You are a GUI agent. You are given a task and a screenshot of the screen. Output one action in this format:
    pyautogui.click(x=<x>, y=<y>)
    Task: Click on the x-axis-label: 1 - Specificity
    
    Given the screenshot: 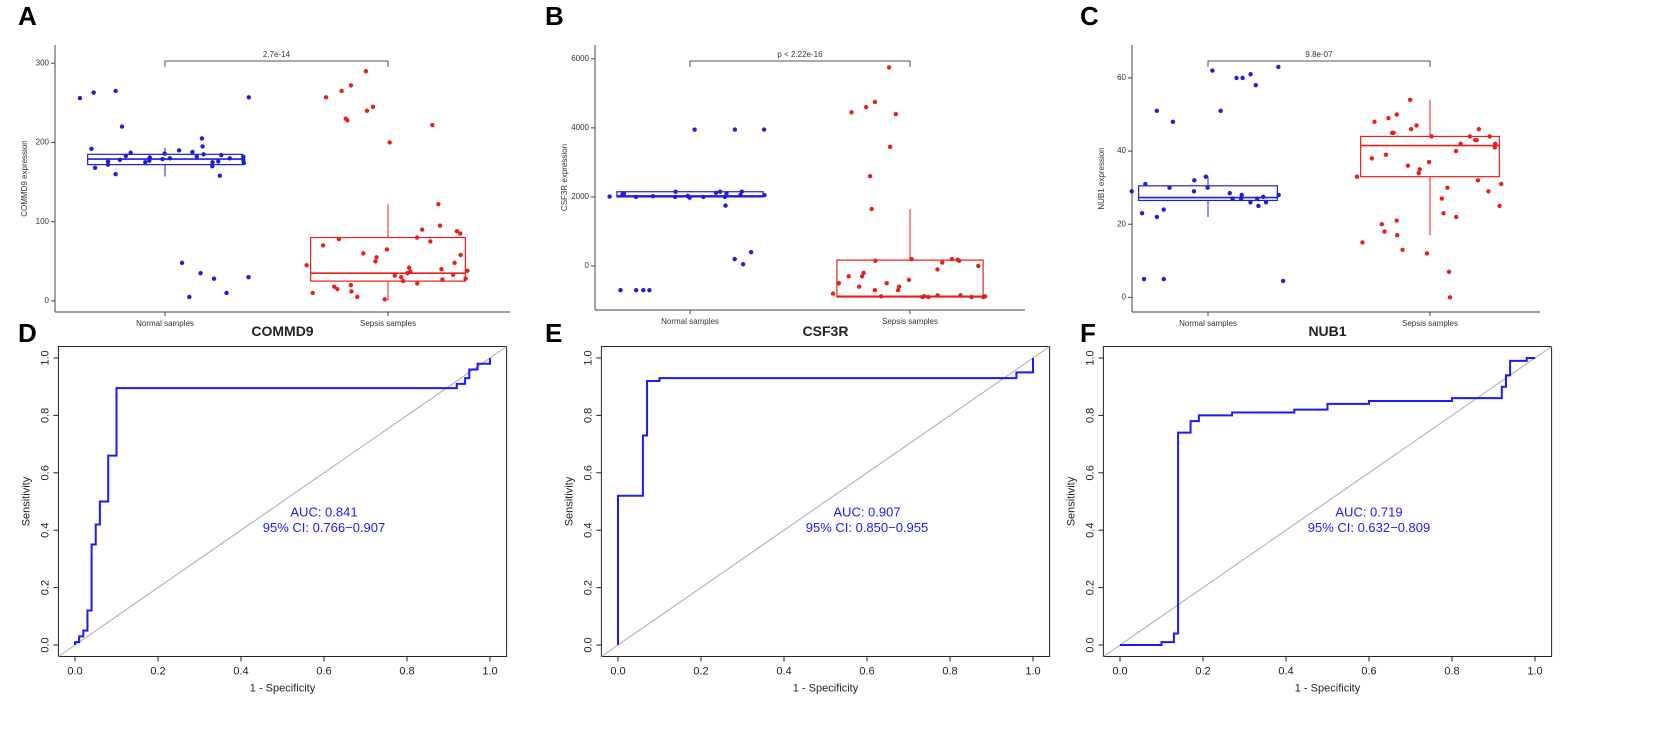 What is the action you would take?
    pyautogui.click(x=1328, y=688)
    